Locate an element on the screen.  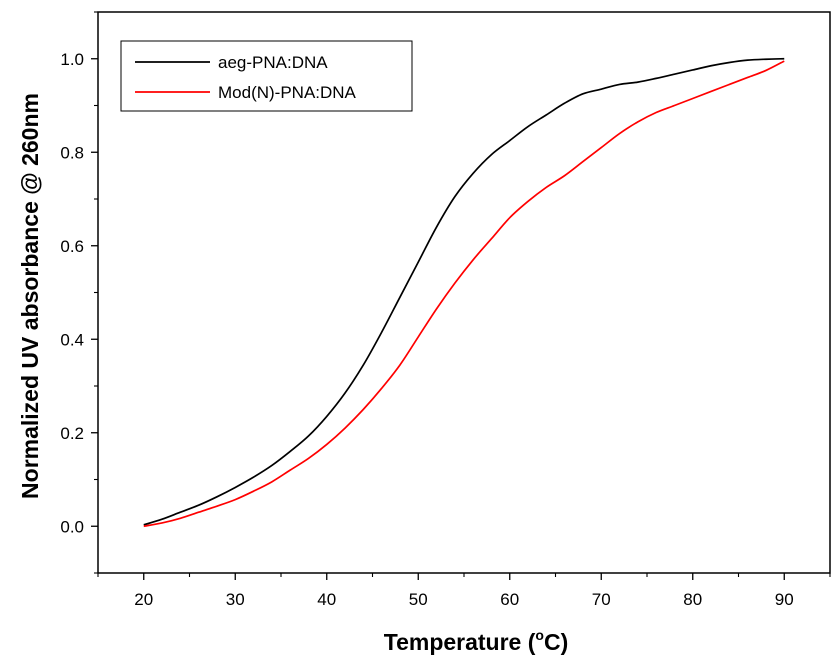
x-tick-label: 40 is located at coordinates (326, 599).